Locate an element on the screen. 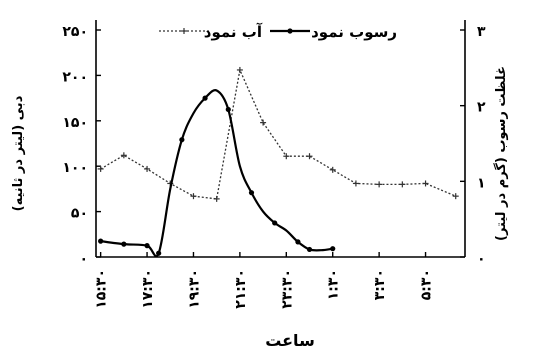 The width and height of the screenshot is (543, 354). x-tick-label: ۳:۳۰ is located at coordinates (380, 284).